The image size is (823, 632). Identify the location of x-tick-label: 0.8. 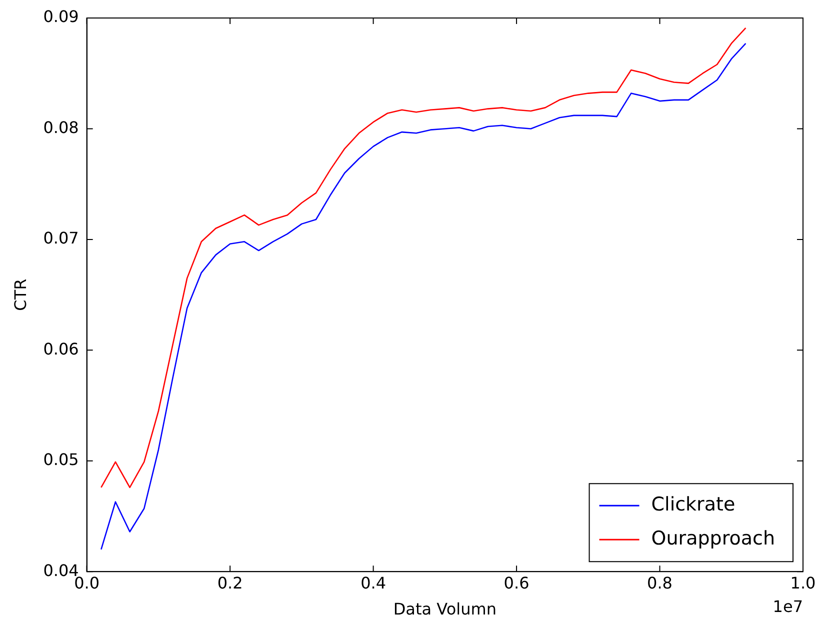
(659, 582).